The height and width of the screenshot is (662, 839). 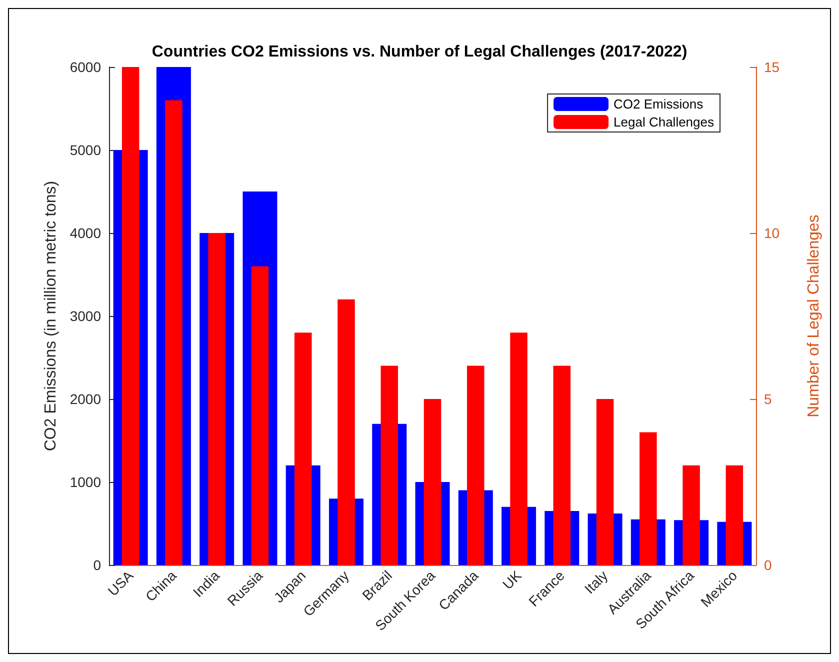 I want to click on y2-tick-label: 0, so click(x=768, y=565).